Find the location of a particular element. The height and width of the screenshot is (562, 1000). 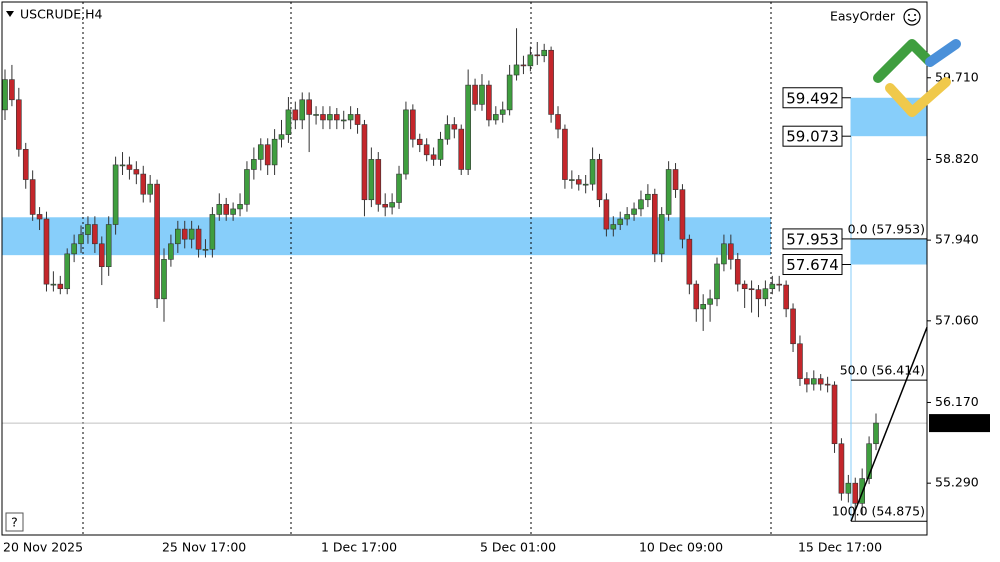

x-tick-label: 25 Nov 17:00 is located at coordinates (204, 547).